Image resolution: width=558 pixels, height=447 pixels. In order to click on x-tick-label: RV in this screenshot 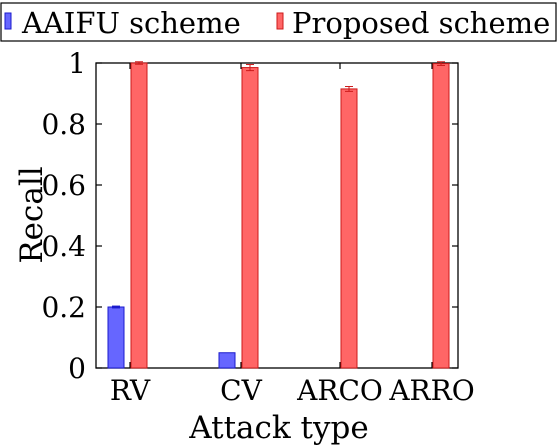, I will do `click(130, 390)`.